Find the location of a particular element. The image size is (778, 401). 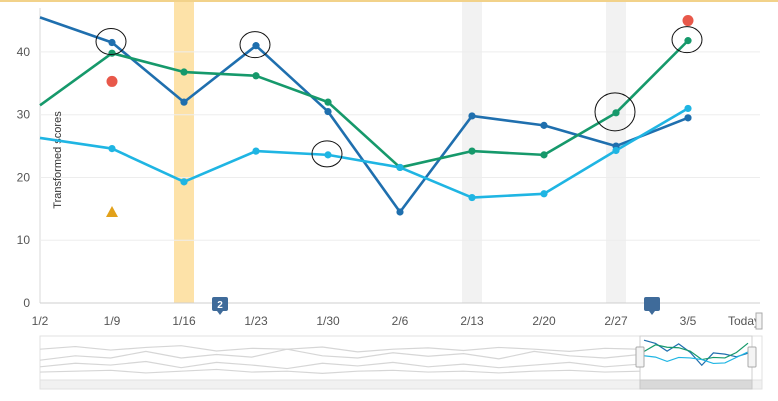

y-tick-20: 20 is located at coordinates (24, 177).